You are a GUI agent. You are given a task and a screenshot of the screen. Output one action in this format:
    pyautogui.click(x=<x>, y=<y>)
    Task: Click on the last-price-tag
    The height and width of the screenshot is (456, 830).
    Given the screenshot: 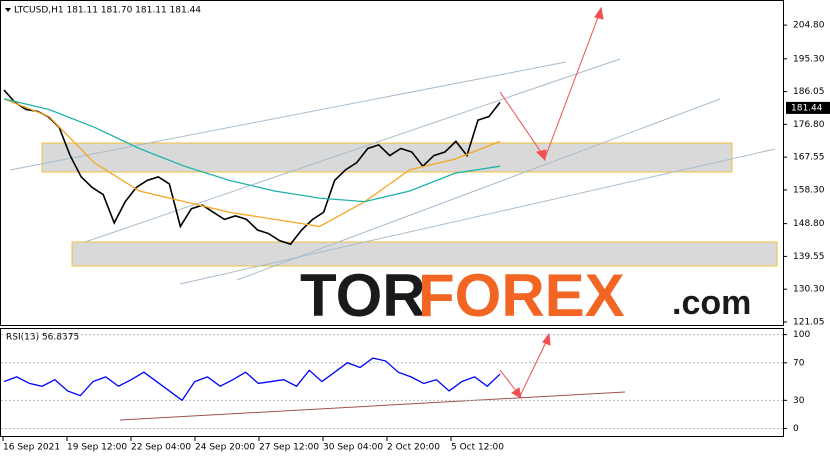 What is the action you would take?
    pyautogui.click(x=808, y=107)
    